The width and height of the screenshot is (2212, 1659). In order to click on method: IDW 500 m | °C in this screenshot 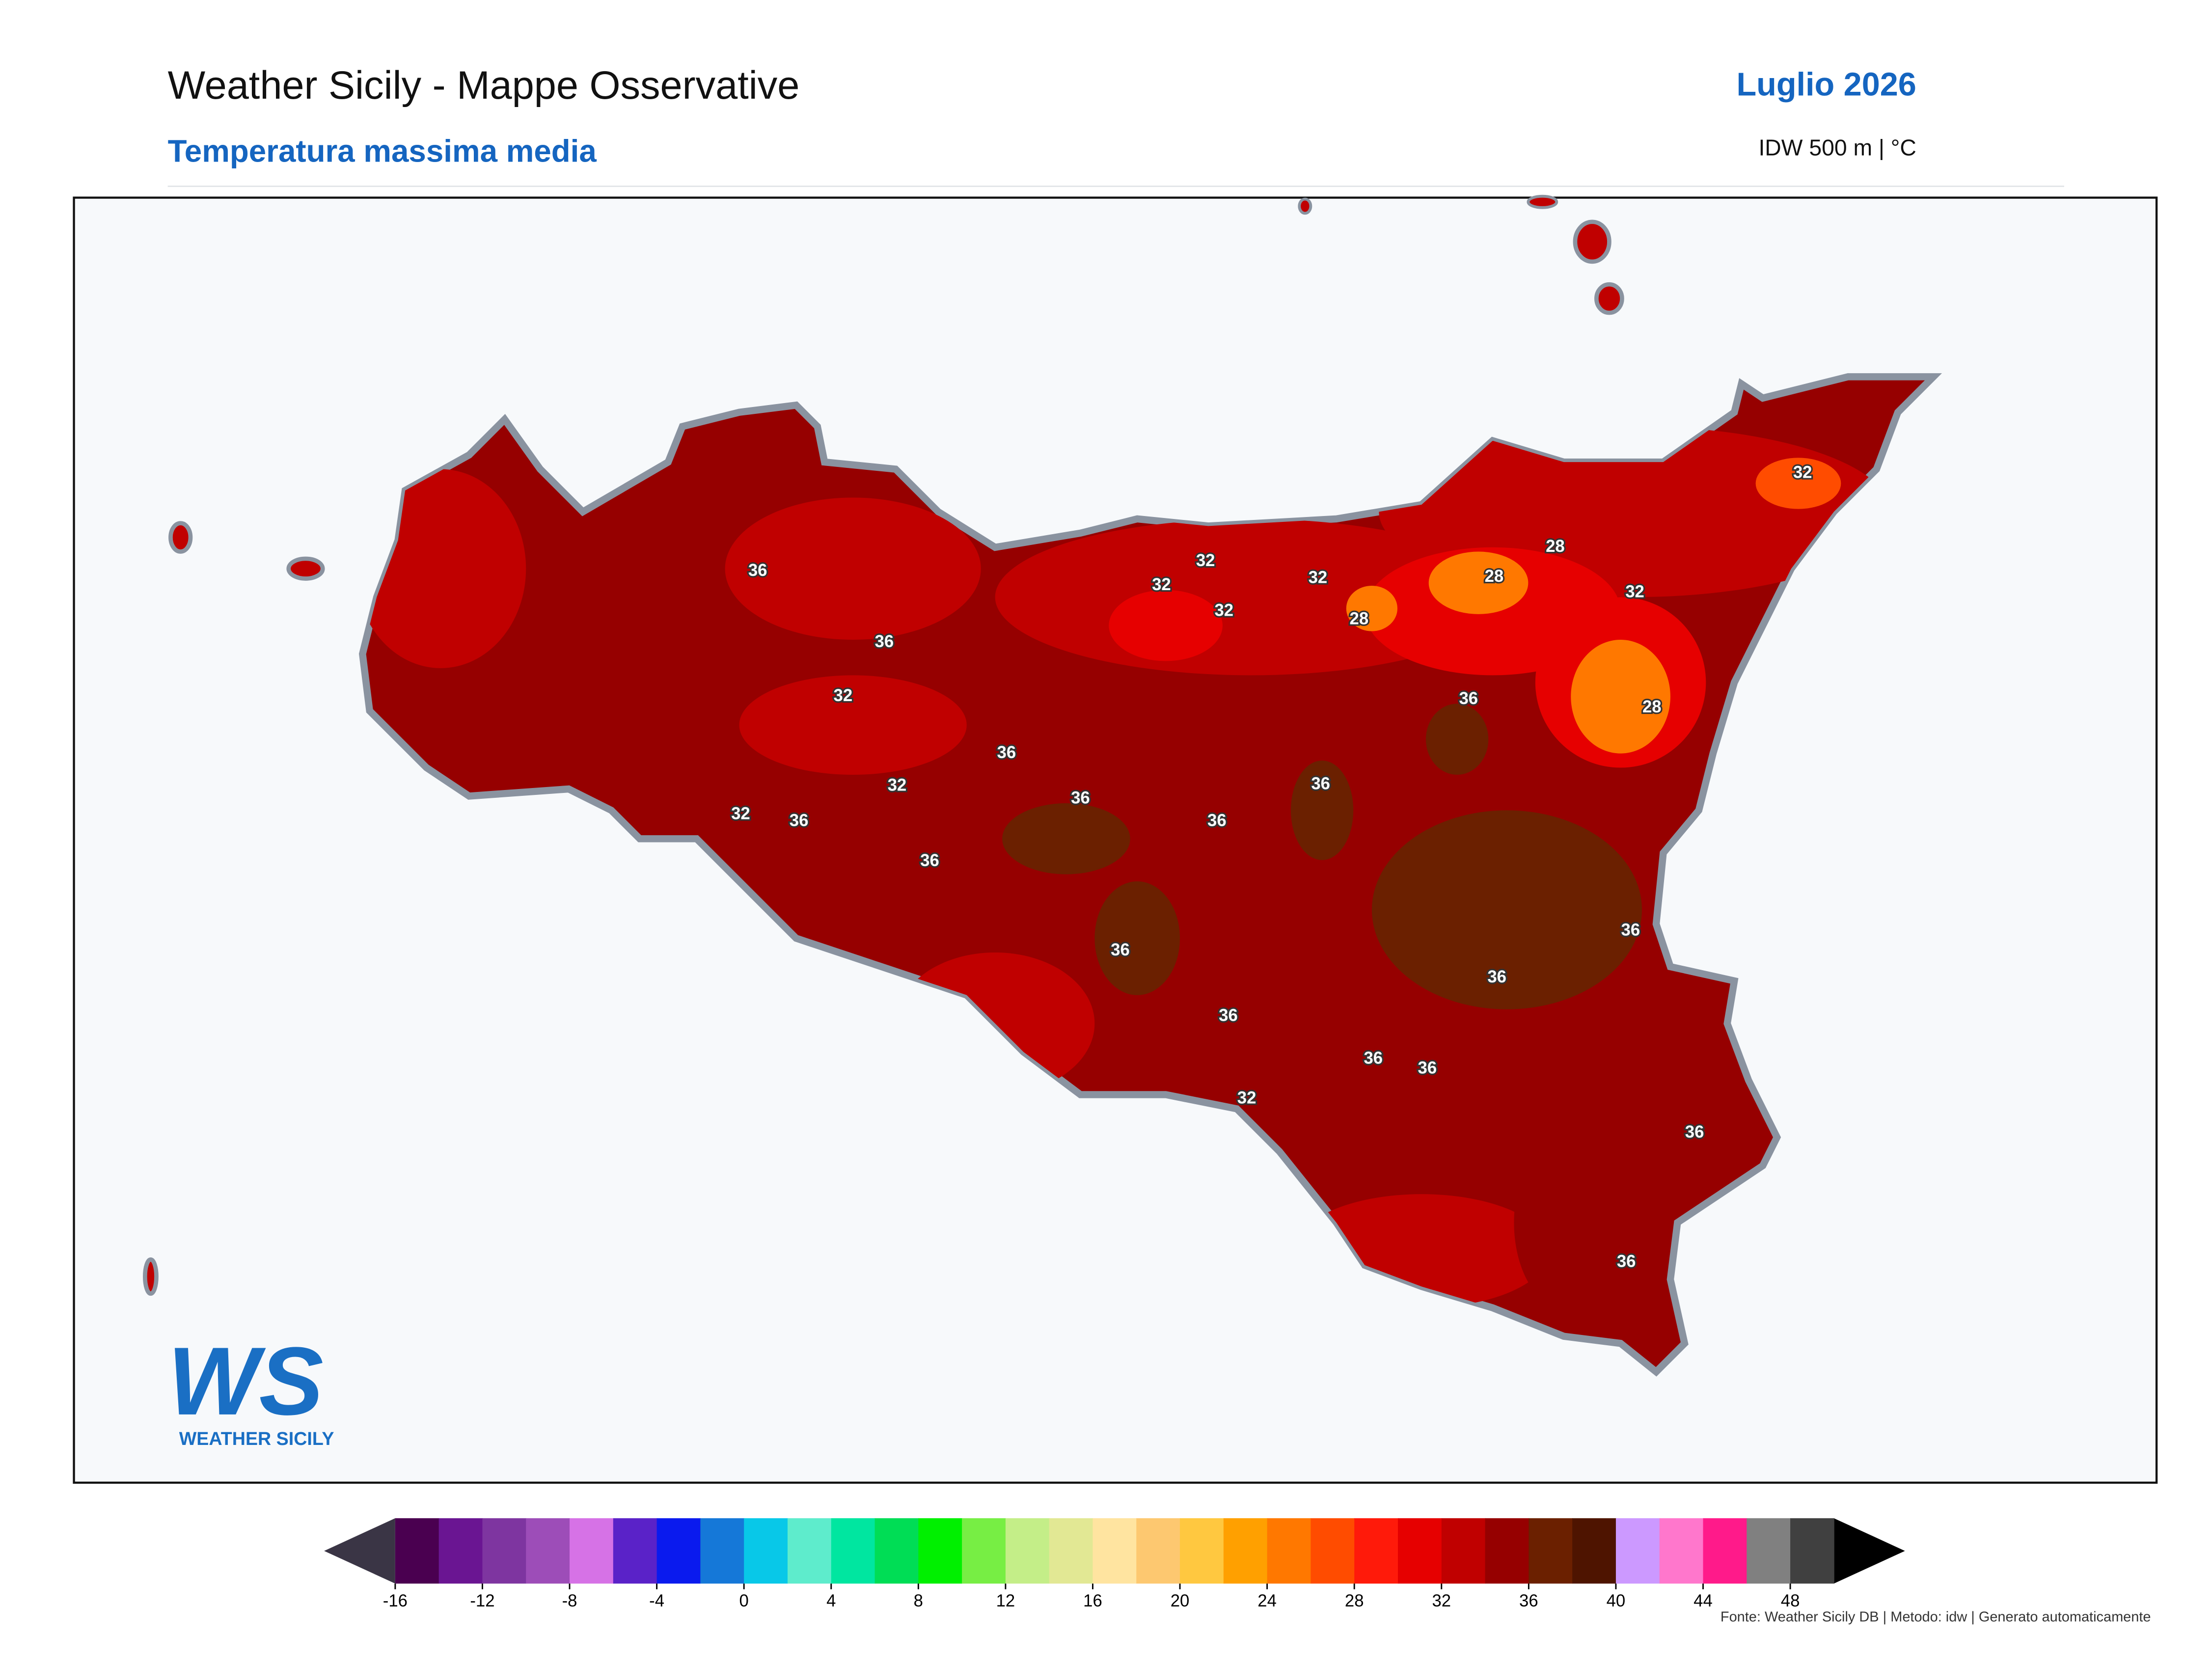, I will do `click(1837, 147)`.